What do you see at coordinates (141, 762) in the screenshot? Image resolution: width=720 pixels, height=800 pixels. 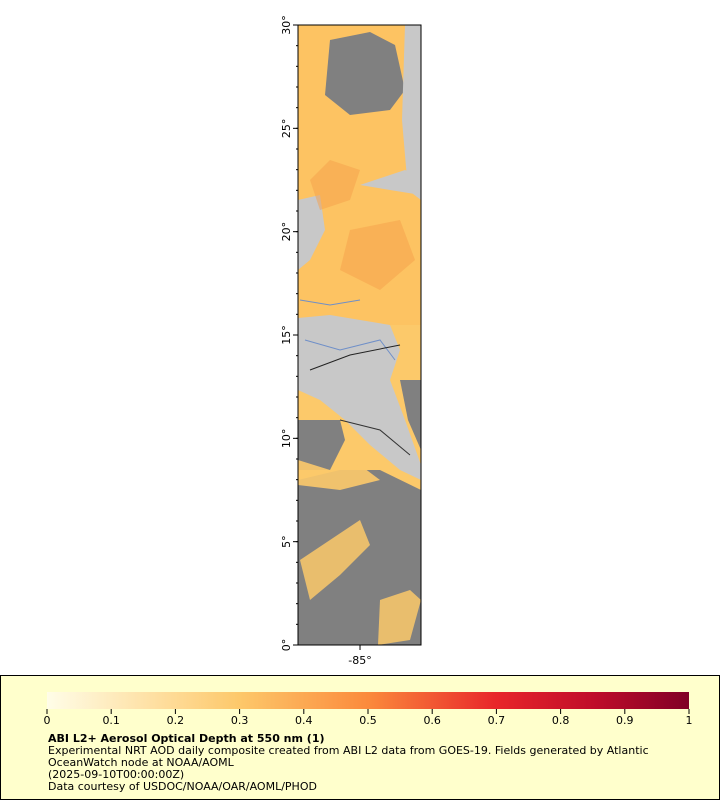 I see `legend-line: OceanWatch node at NOAA/AOML` at bounding box center [141, 762].